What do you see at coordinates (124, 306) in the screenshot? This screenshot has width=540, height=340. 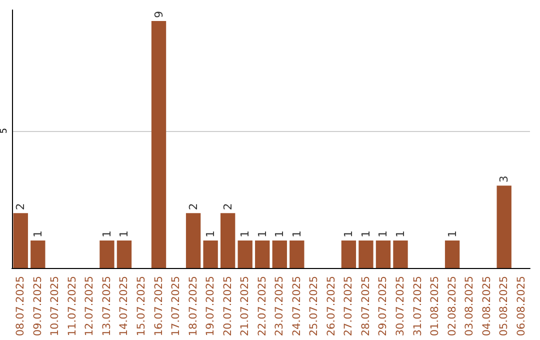 I see `x-tick-label: 14.07.2025` at bounding box center [124, 306].